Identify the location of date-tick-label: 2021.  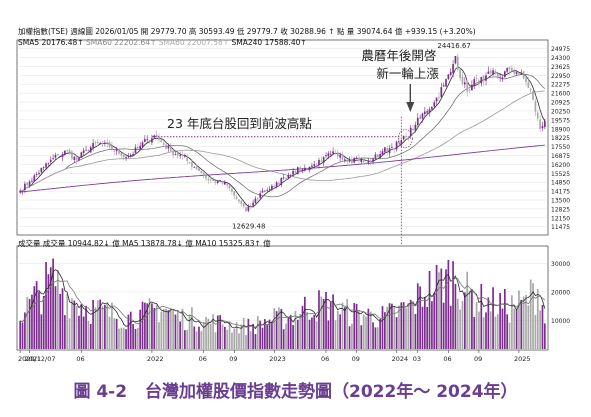
(33, 359).